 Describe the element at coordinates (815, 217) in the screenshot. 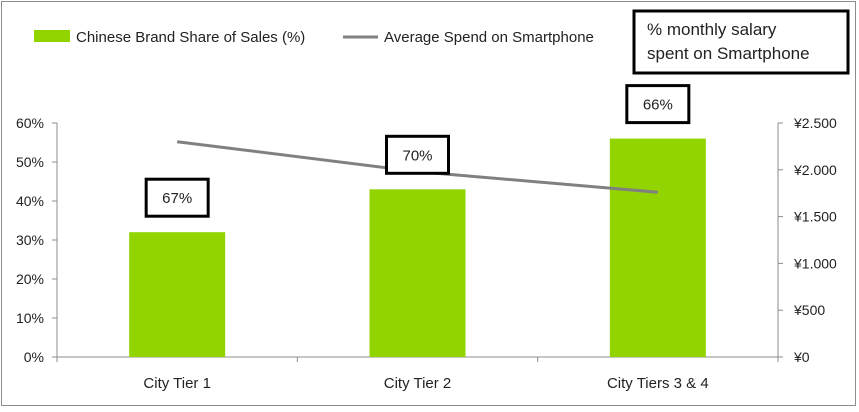

I see `right-axis-tick-label: ¥1.500` at that location.